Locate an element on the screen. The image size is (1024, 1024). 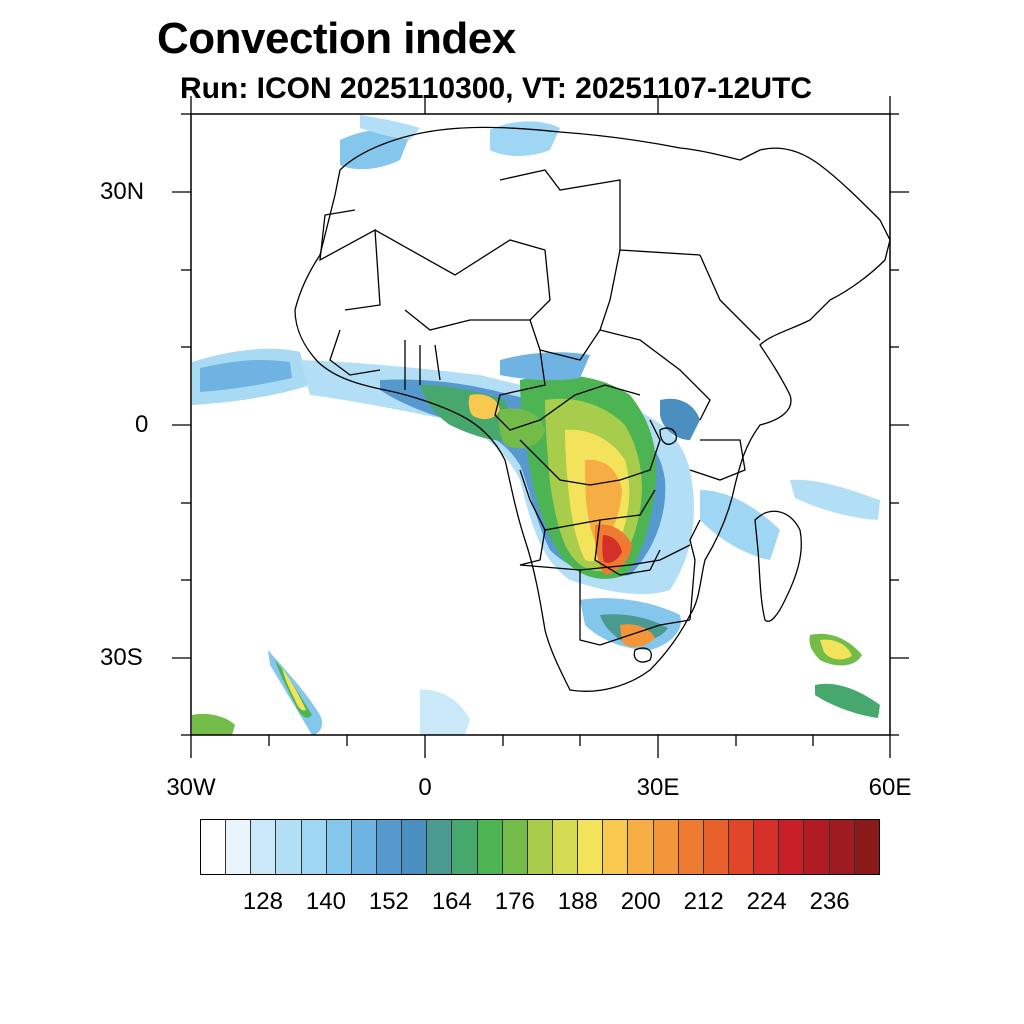
colorbar is located at coordinates (540, 847).